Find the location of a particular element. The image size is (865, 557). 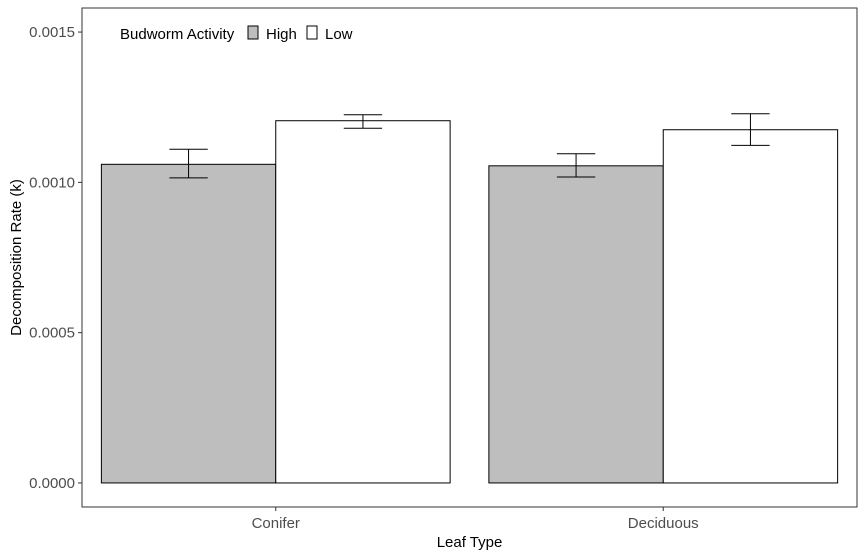

bar-low-deciduous is located at coordinates (750, 306).